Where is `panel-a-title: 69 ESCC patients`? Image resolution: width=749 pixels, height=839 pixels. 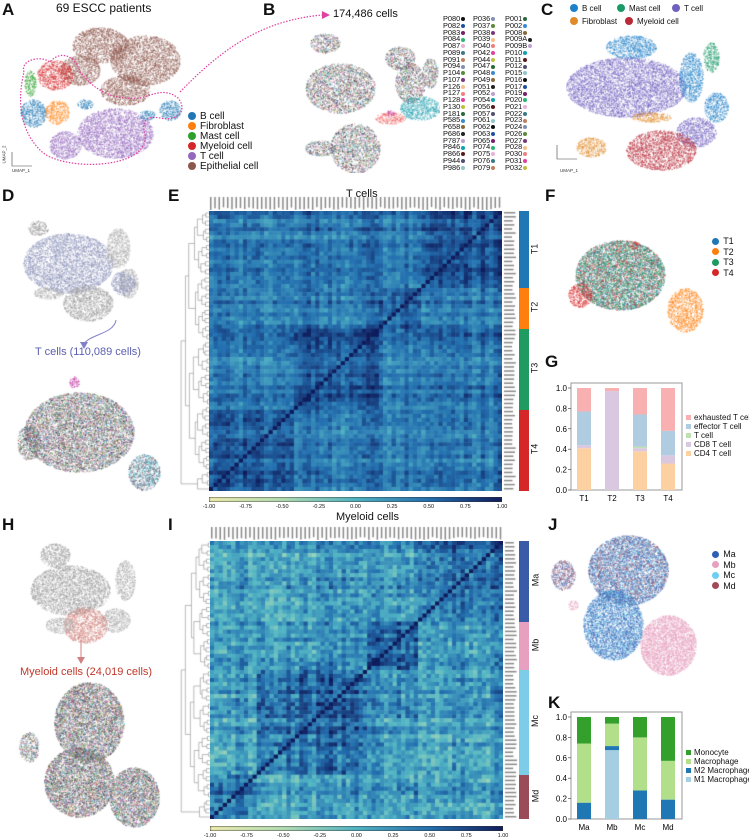
panel-a-title: 69 ESCC patients is located at coordinates (104, 8).